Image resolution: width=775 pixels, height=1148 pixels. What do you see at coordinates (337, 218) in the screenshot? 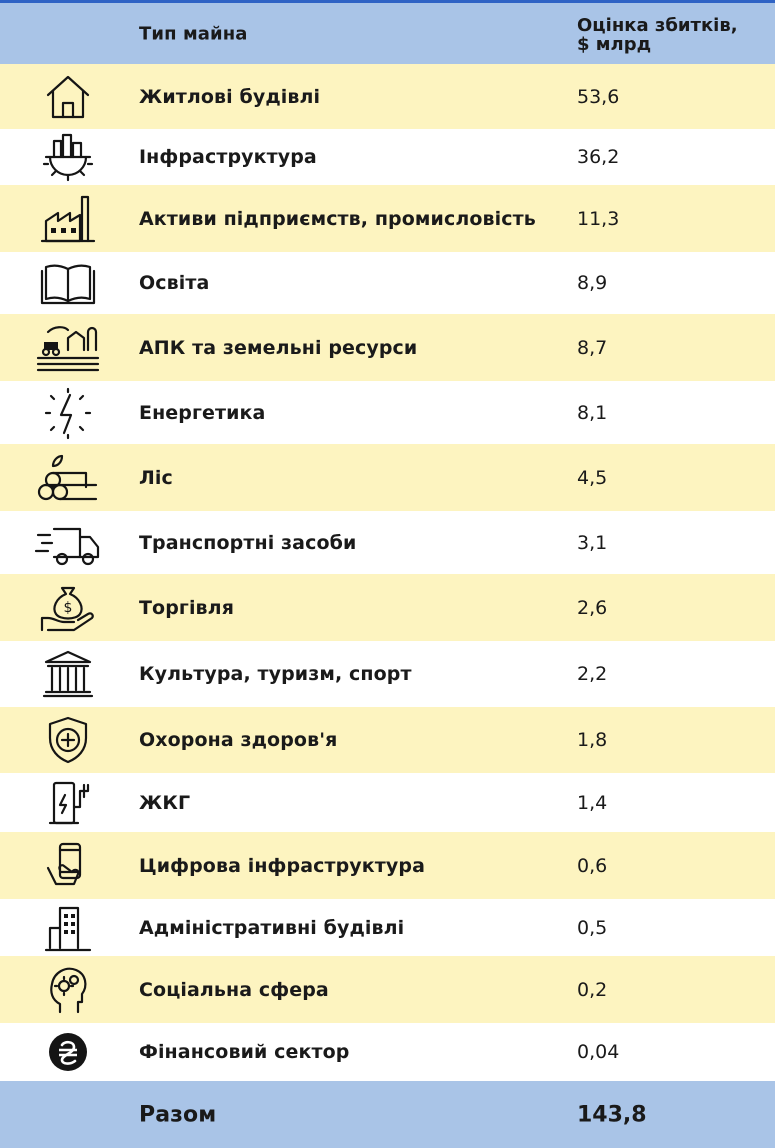
I see `row-label: Активи підприємств, промисловість` at bounding box center [337, 218].